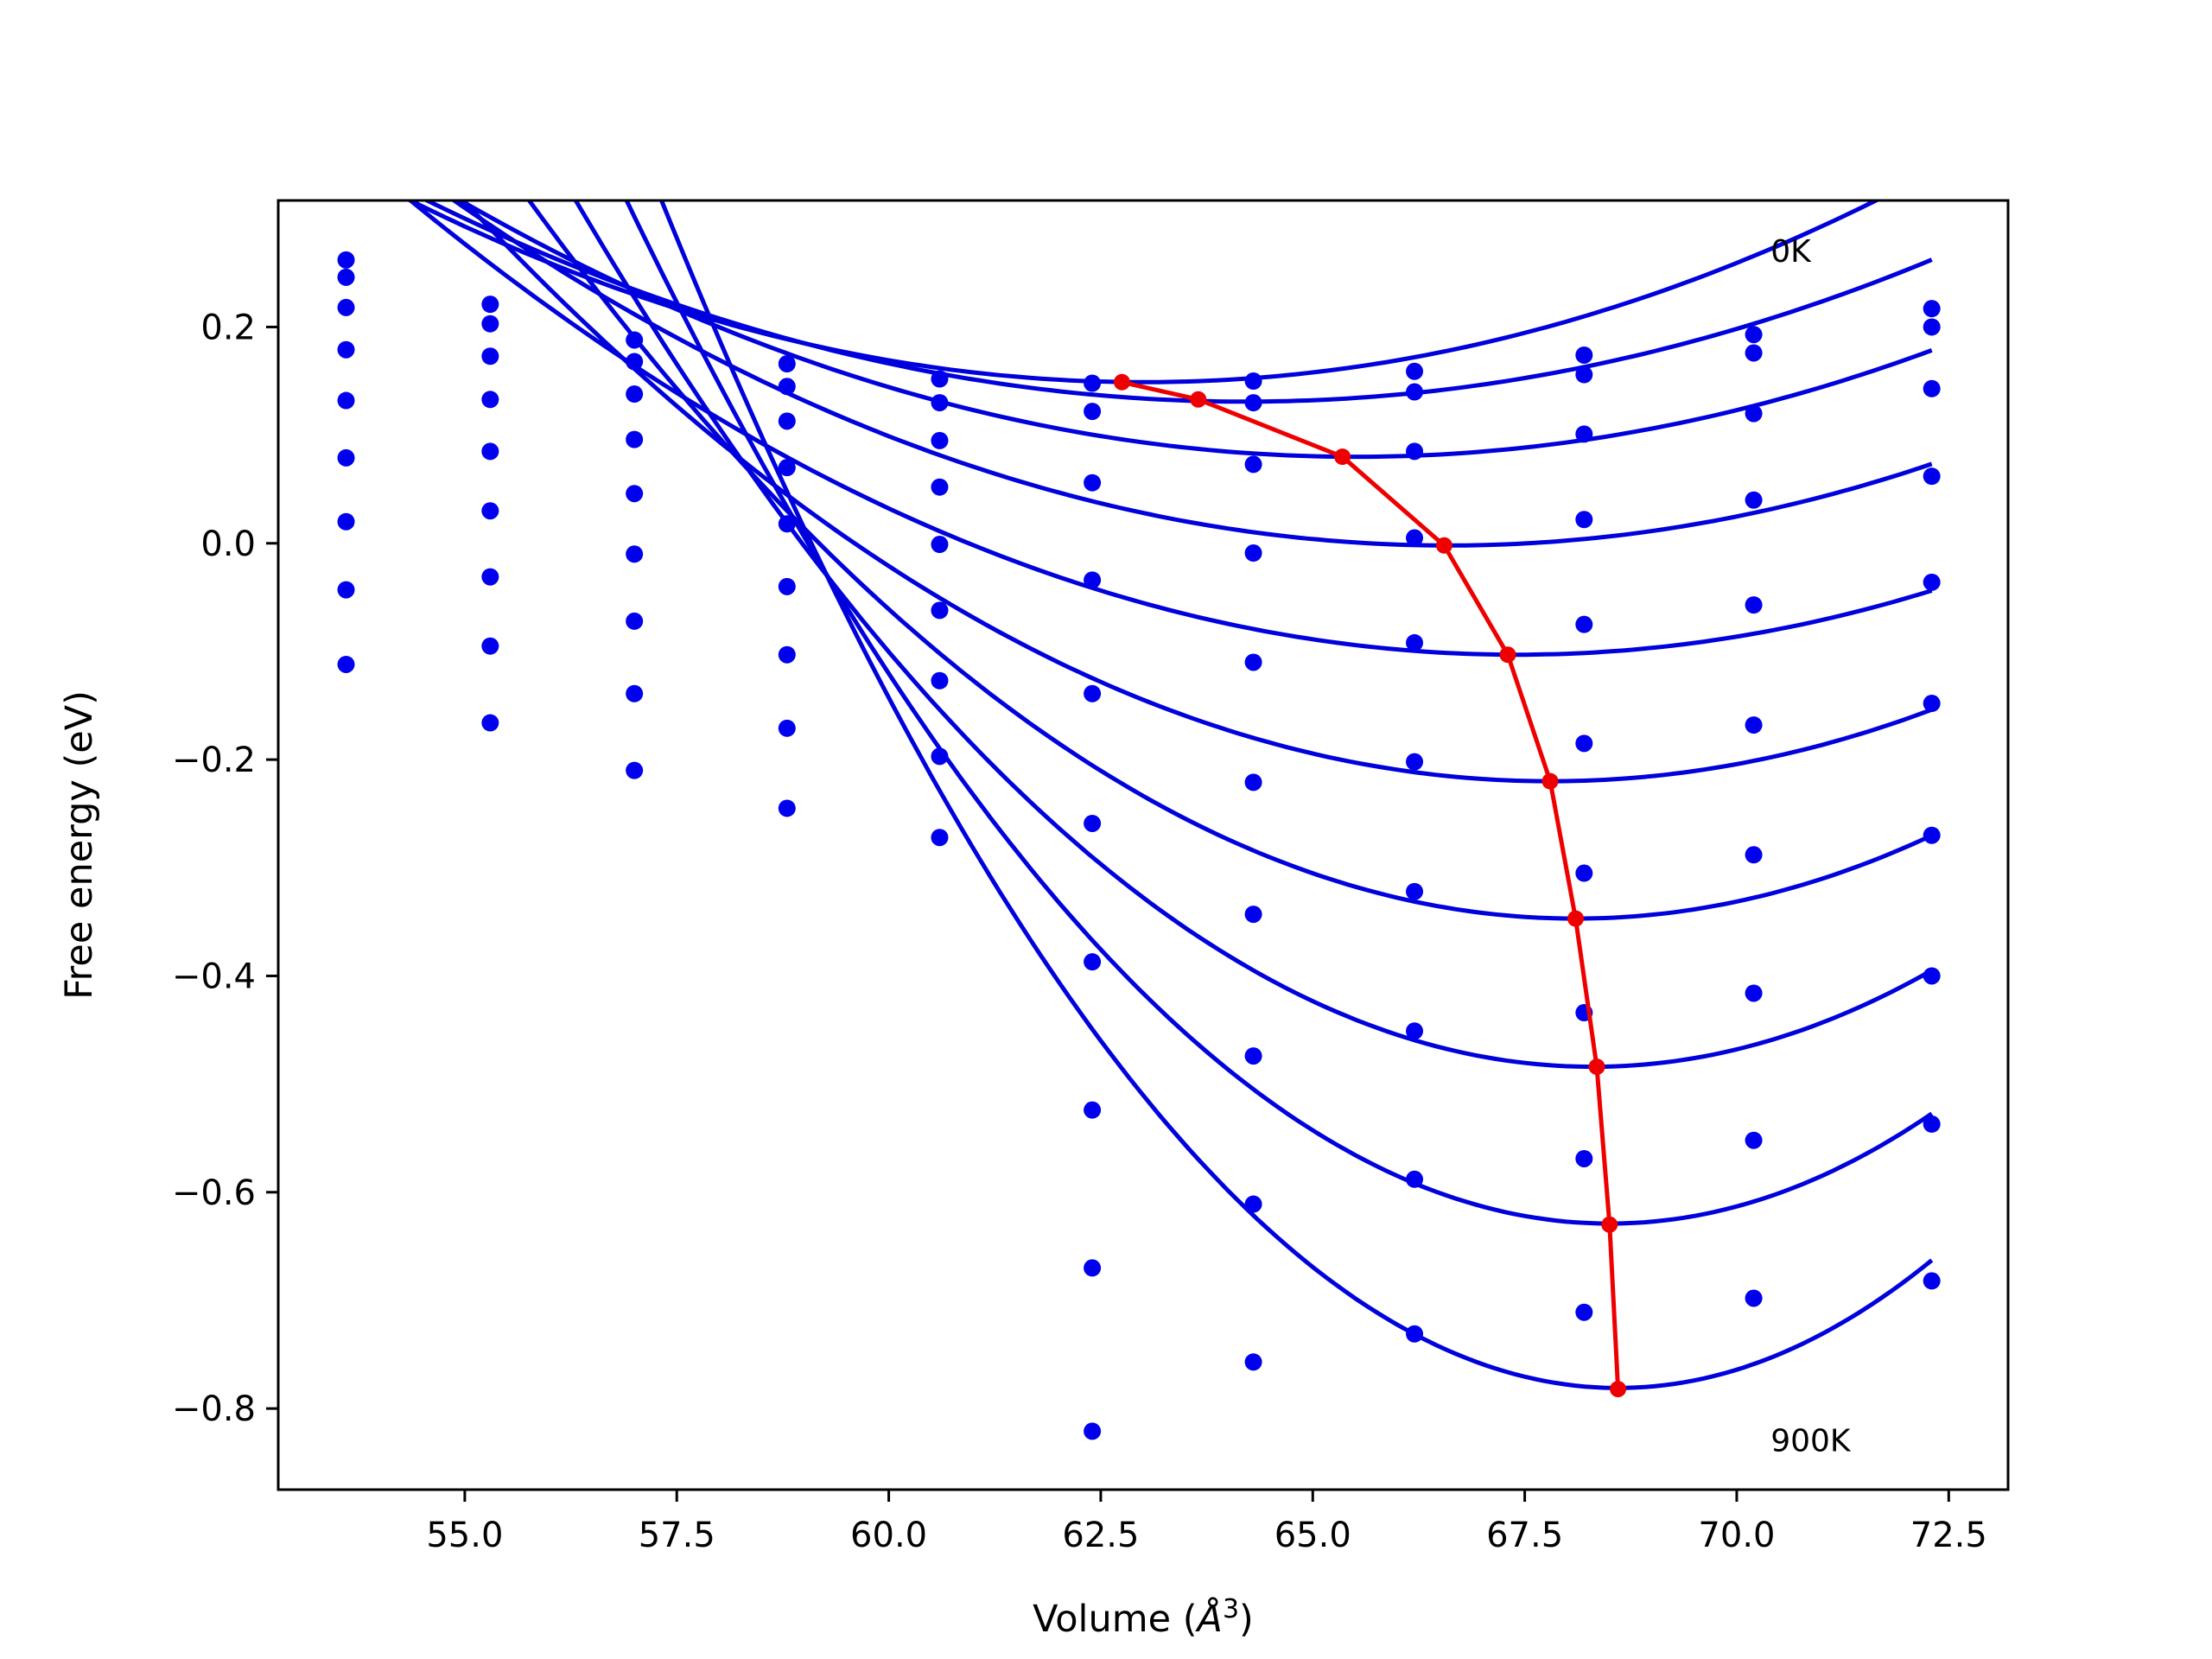 The height and width of the screenshot is (1659, 2212). What do you see at coordinates (1811, 1441) in the screenshot?
I see `annotation-1: 900K` at bounding box center [1811, 1441].